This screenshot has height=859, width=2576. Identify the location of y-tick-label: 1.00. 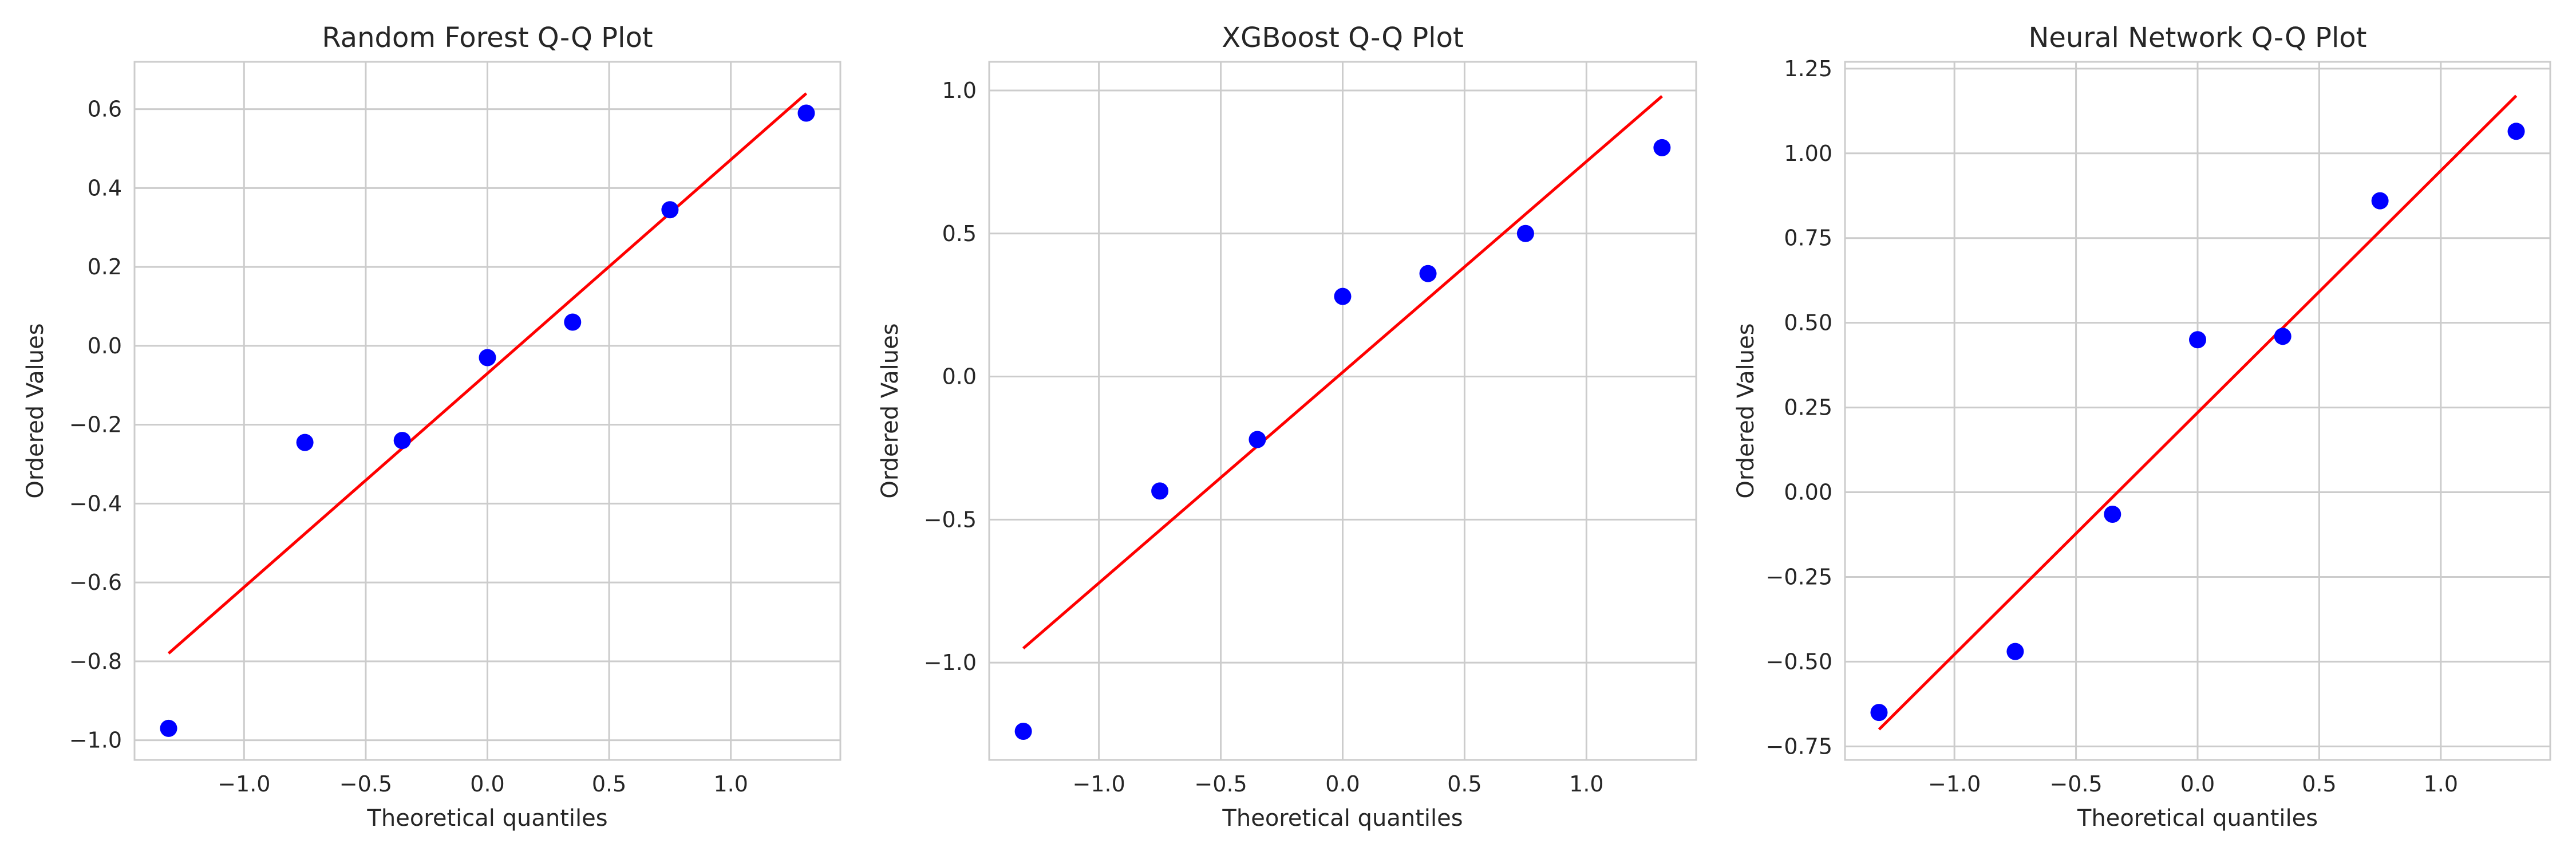
(1808, 153).